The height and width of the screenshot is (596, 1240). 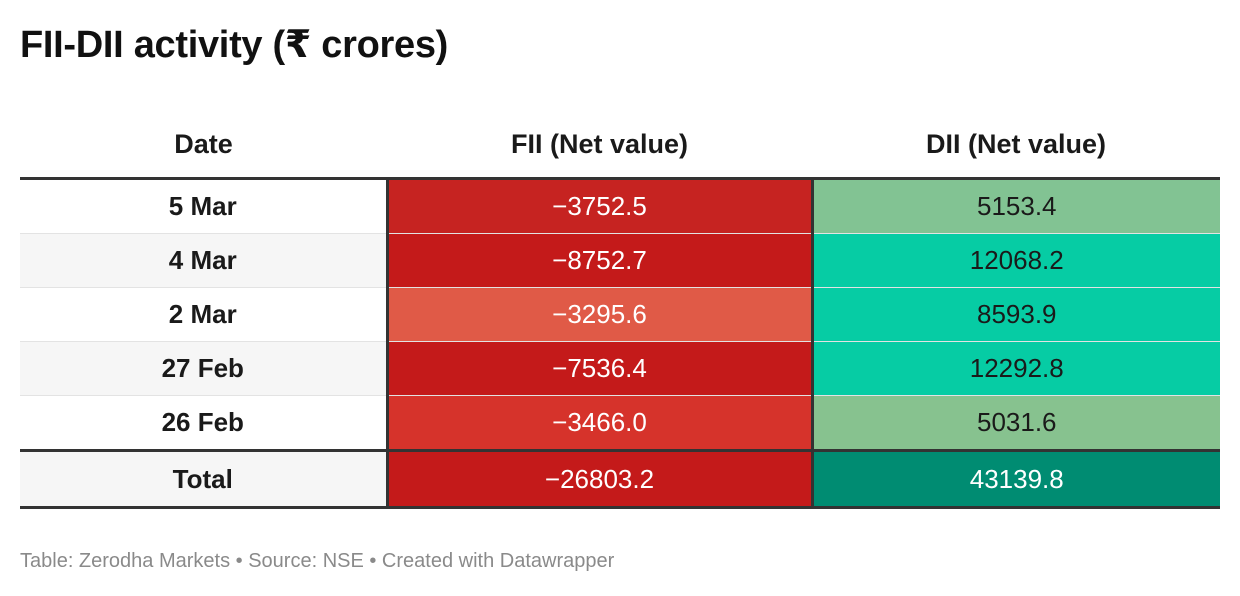 I want to click on table-row: 5 Mar −3752.5 5153.4, so click(x=620, y=206).